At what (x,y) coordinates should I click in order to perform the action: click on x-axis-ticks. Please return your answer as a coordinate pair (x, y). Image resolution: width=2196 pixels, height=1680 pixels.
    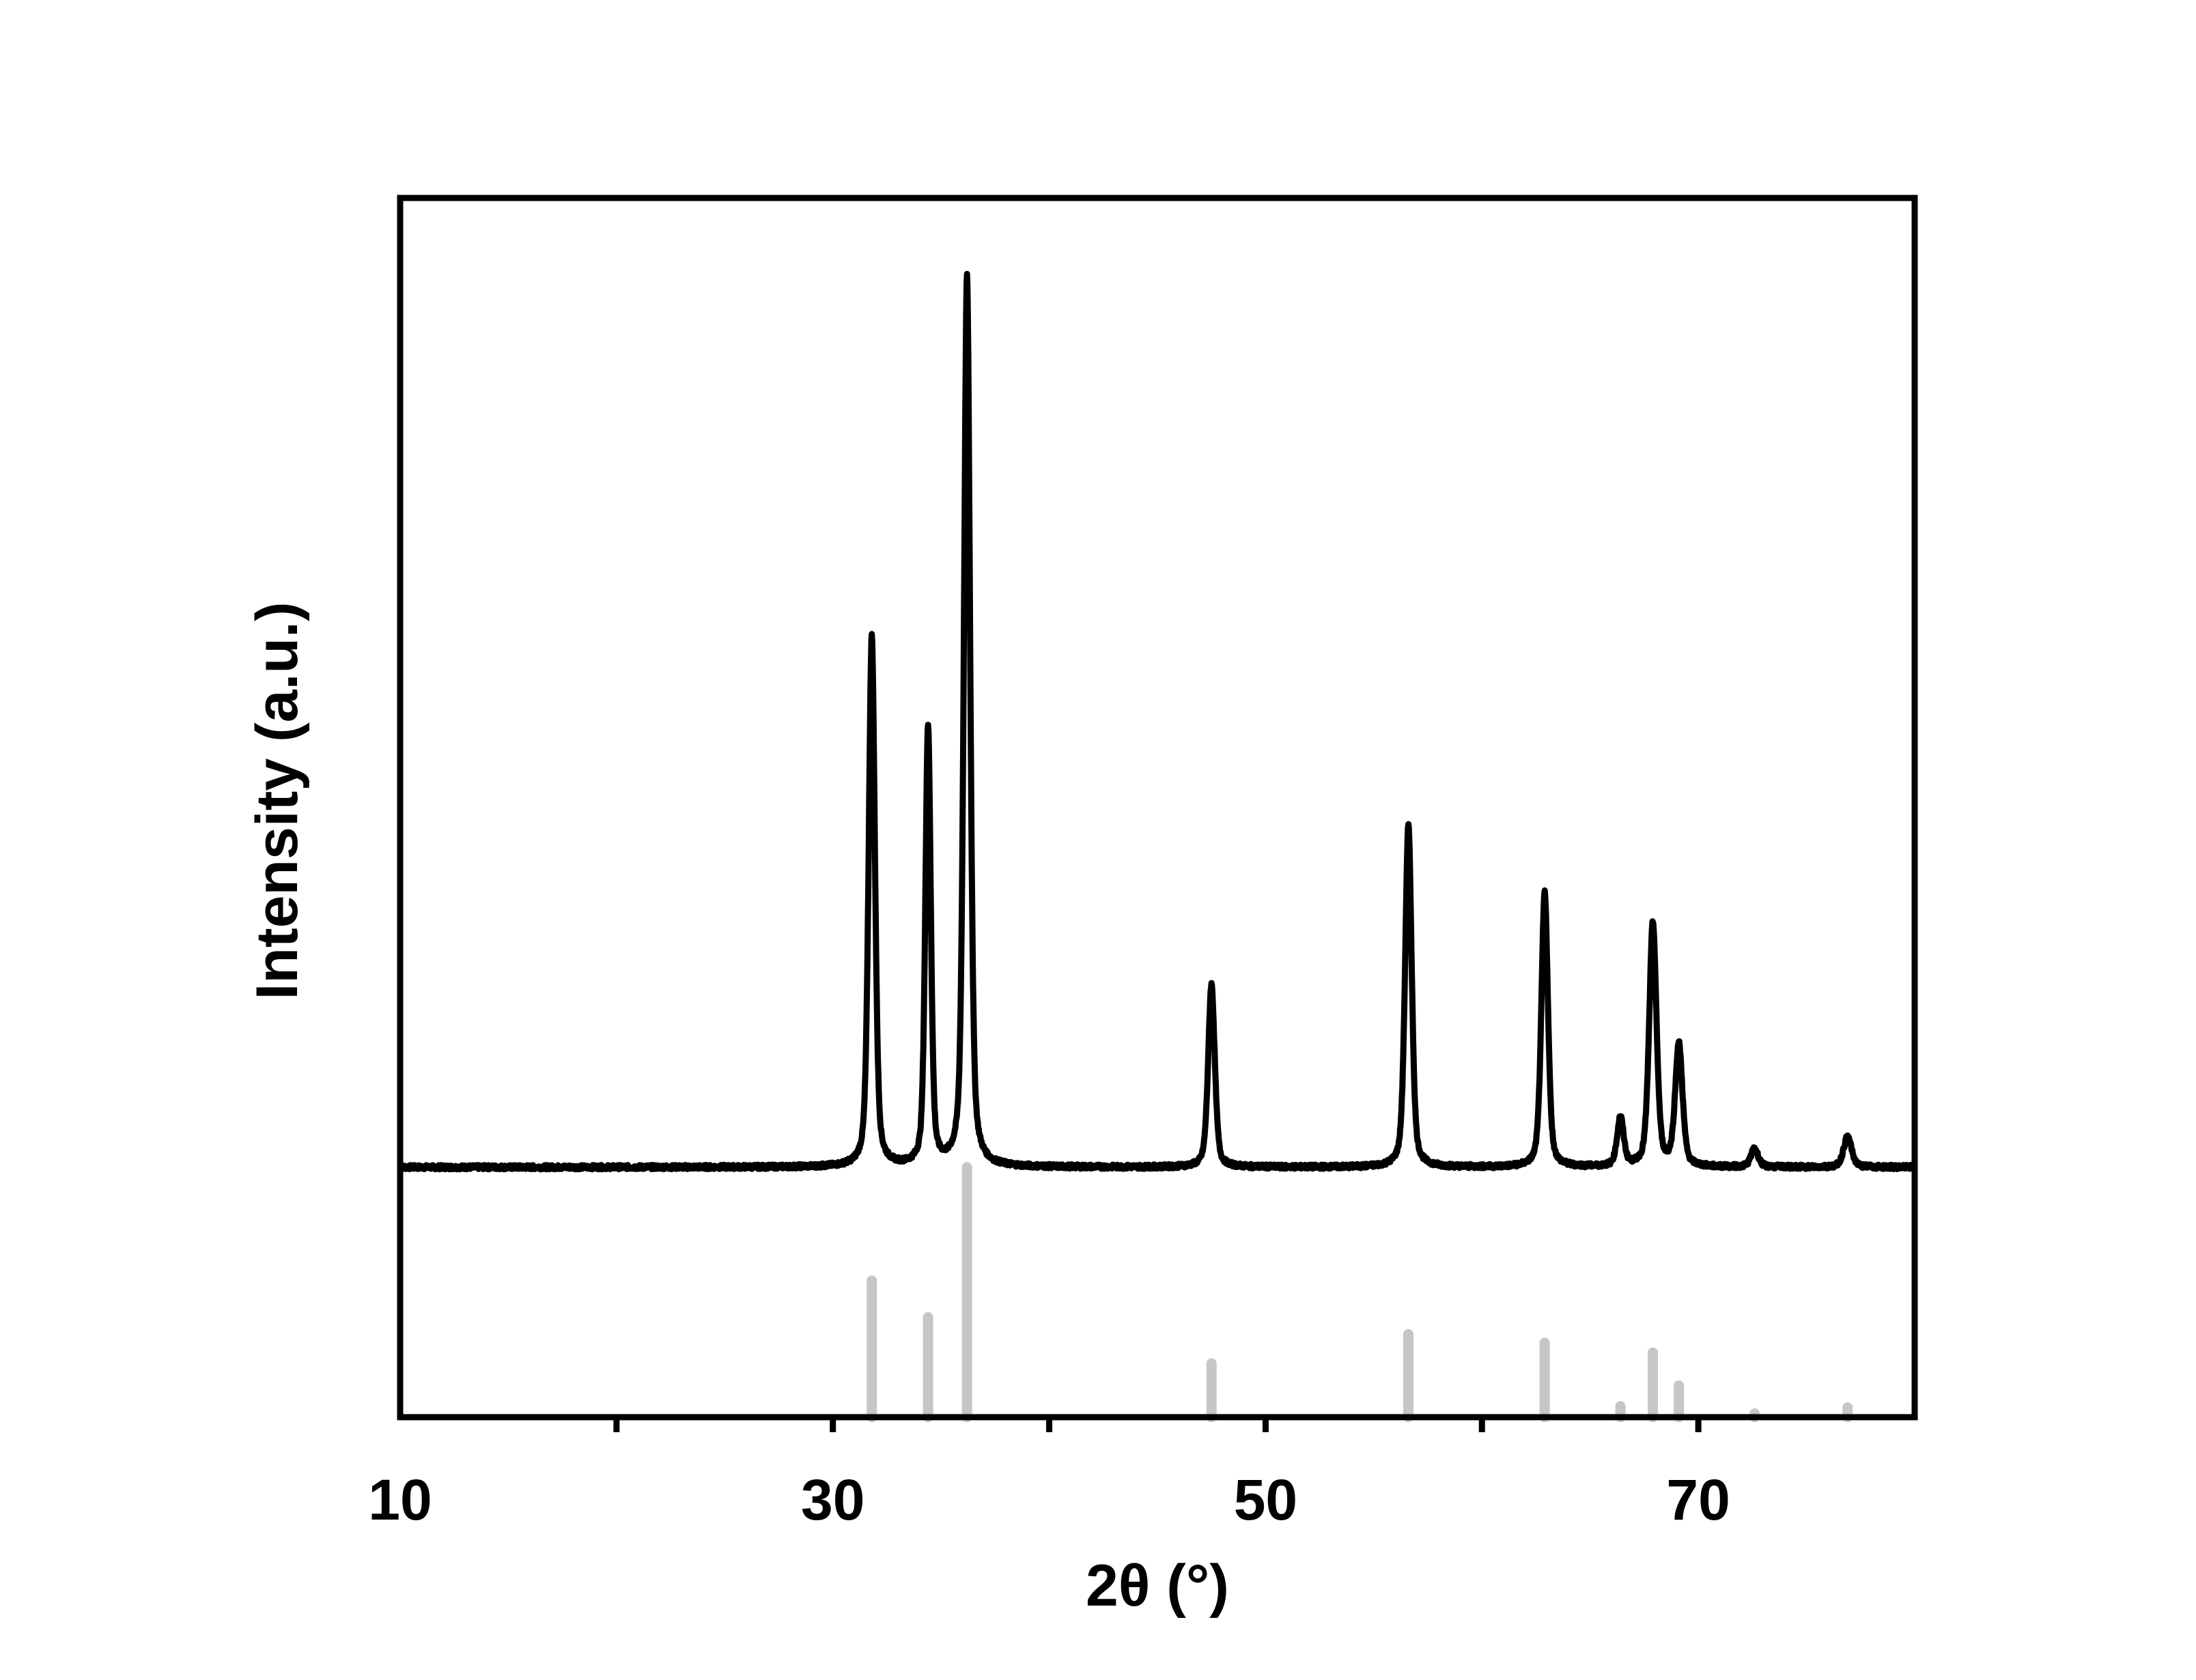
    Looking at the image, I should click on (1157, 1424).